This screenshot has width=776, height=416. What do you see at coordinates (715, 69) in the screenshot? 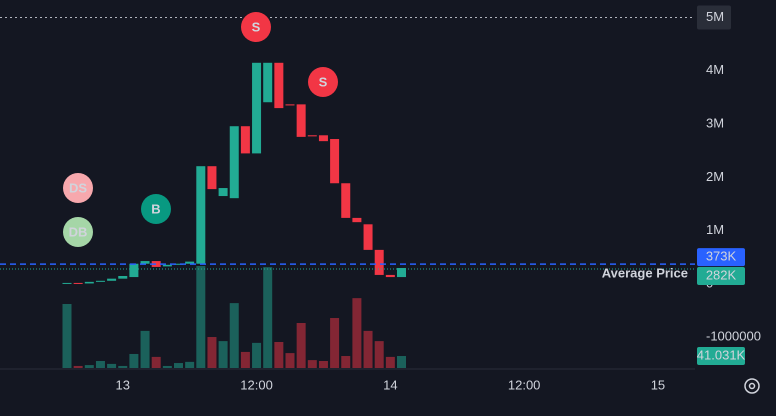
I see `y-tick-label: 4M` at bounding box center [715, 69].